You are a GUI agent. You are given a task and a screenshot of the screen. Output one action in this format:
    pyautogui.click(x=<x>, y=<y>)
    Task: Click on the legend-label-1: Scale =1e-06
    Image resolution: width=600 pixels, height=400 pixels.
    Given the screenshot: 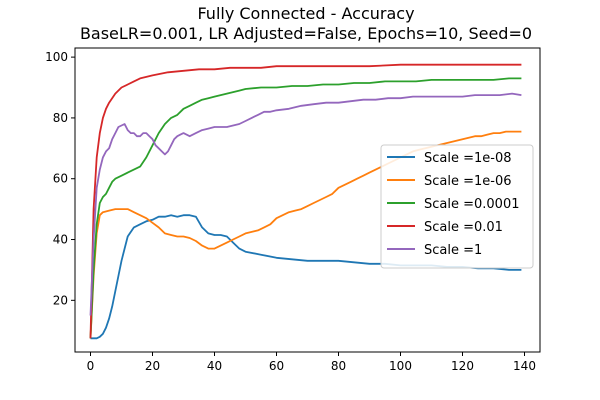 What is the action you would take?
    pyautogui.click(x=468, y=181)
    